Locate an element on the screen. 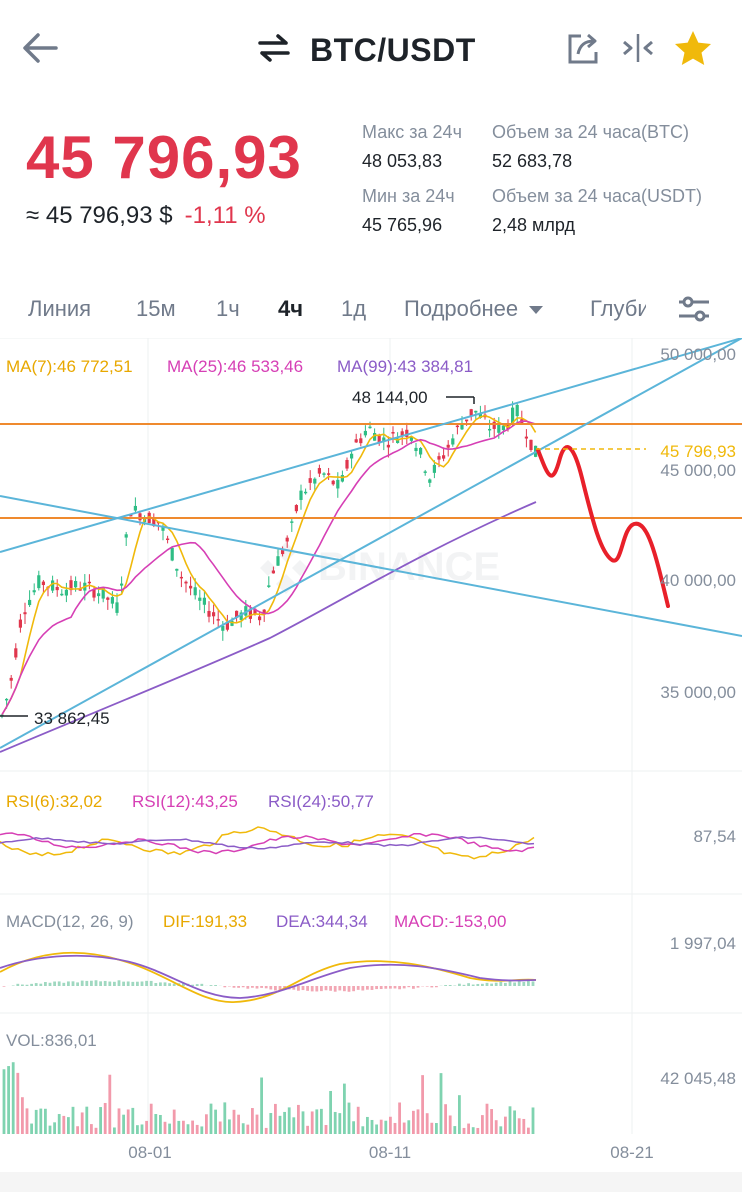  caret-down-icon is located at coordinates (536, 310).